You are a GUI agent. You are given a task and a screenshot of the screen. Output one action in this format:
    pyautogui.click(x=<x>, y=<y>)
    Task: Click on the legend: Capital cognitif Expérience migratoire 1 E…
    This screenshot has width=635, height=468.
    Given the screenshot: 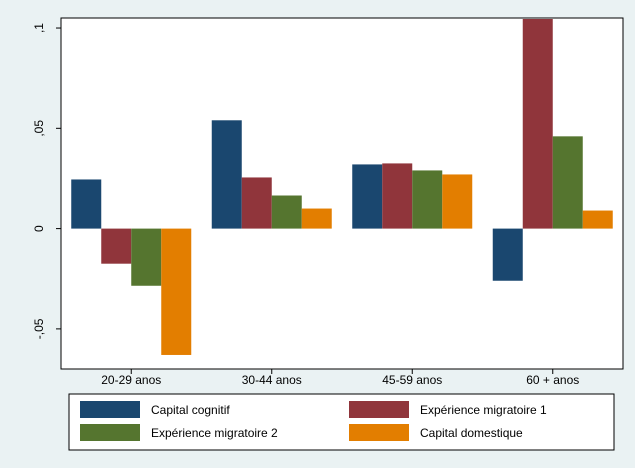 What is the action you would take?
    pyautogui.click(x=341, y=422)
    